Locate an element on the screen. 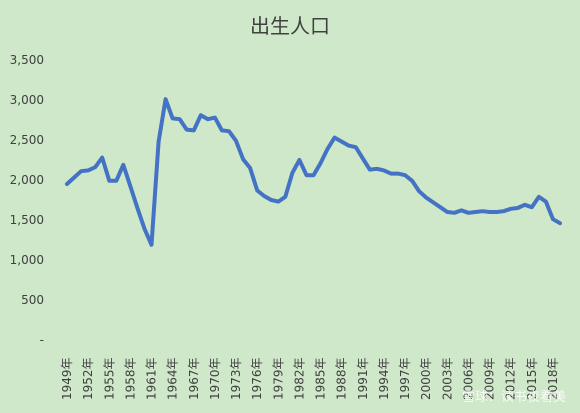 This screenshot has height=413, width=580. y-tick-label: 3,000 is located at coordinates (27, 100).